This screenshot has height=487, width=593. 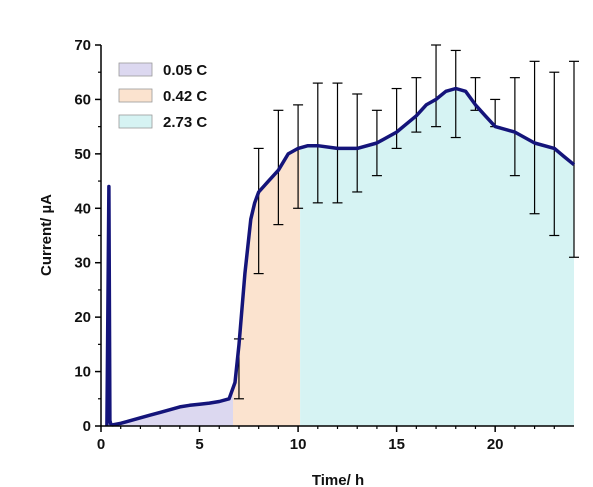 I want to click on x-axis-title: Time/ h, so click(x=338, y=479).